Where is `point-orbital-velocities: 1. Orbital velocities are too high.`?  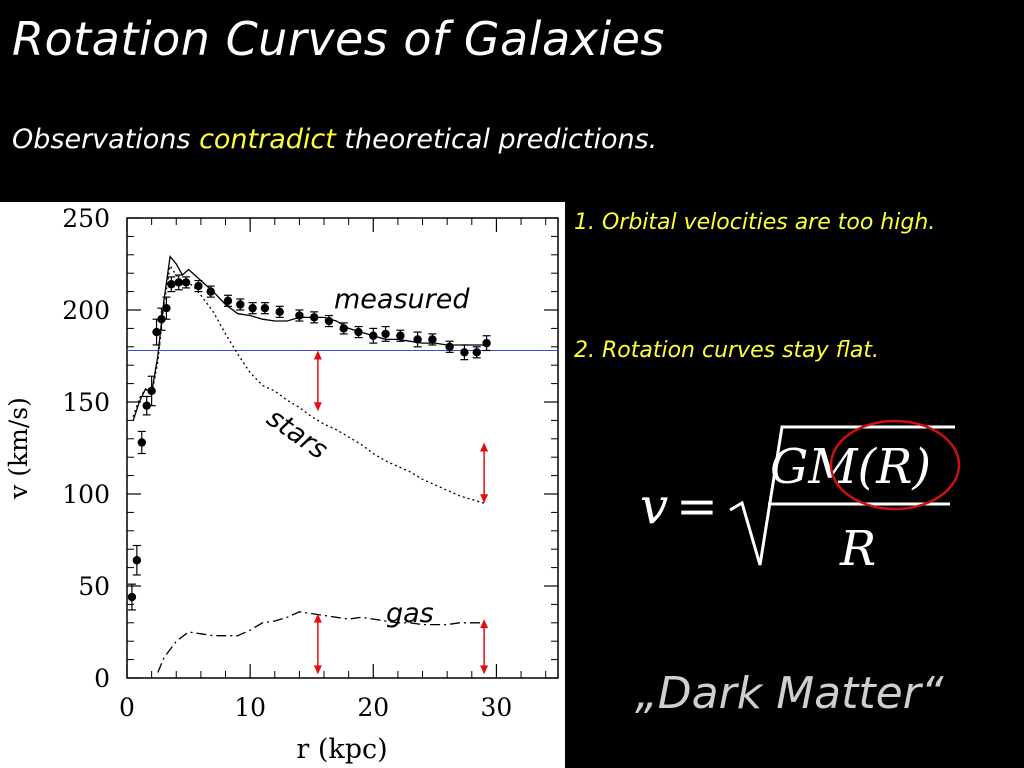
point-orbital-velocities: 1. Orbital velocities are too high. is located at coordinates (755, 222).